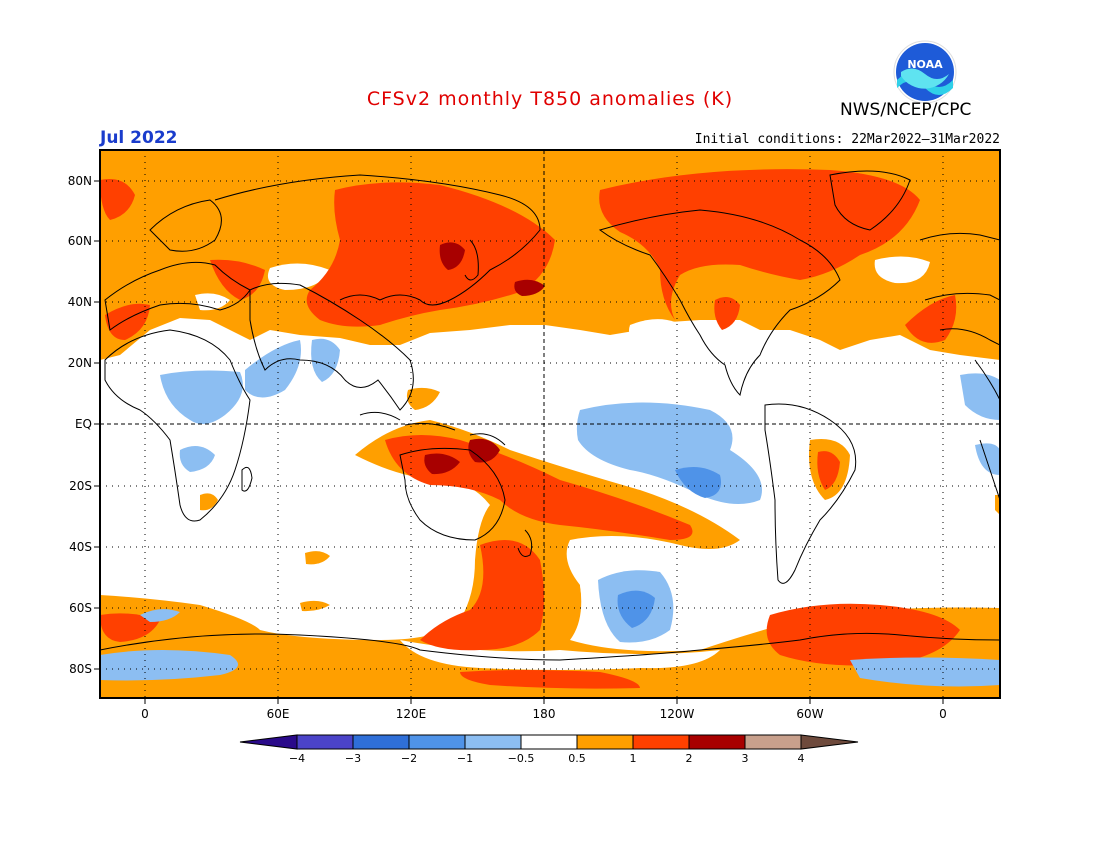 This screenshot has height=850, width=1100. I want to click on lat-label: 60S, so click(80, 608).